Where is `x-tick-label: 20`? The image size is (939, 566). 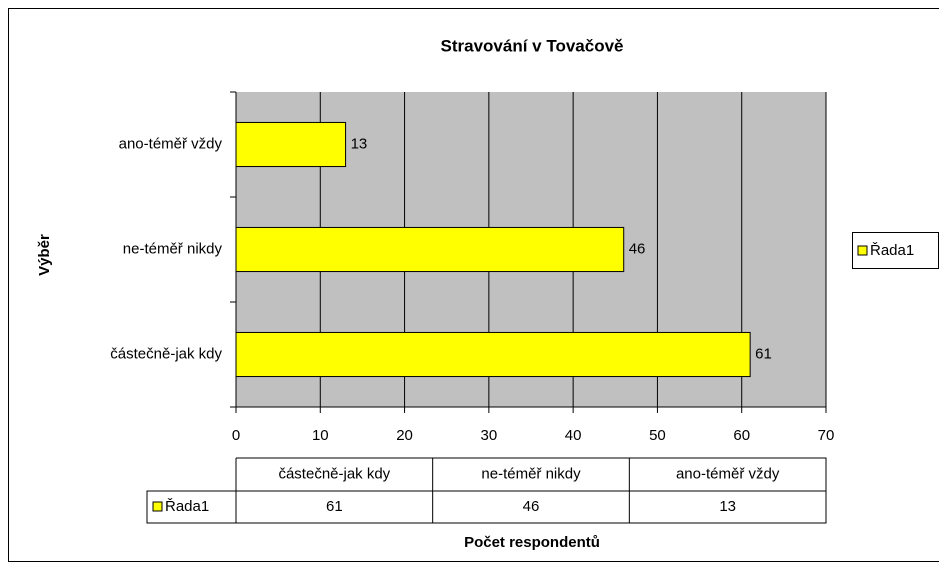 x-tick-label: 20 is located at coordinates (404, 435).